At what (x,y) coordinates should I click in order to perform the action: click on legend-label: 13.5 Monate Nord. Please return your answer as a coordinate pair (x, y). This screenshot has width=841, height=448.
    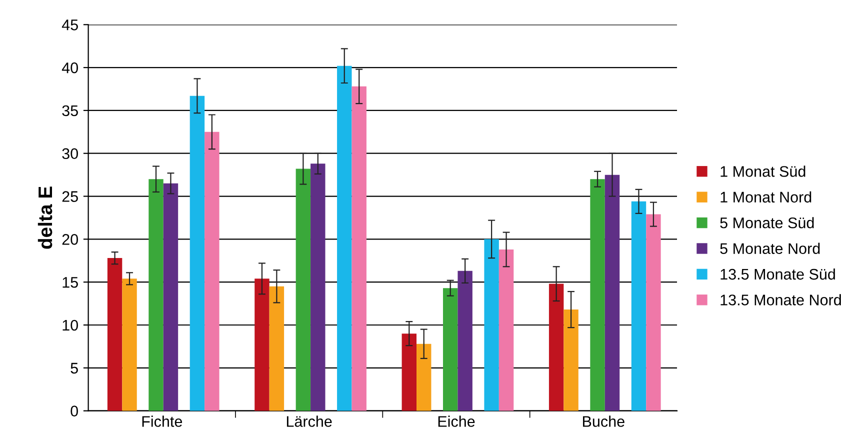
    Looking at the image, I should click on (780, 300).